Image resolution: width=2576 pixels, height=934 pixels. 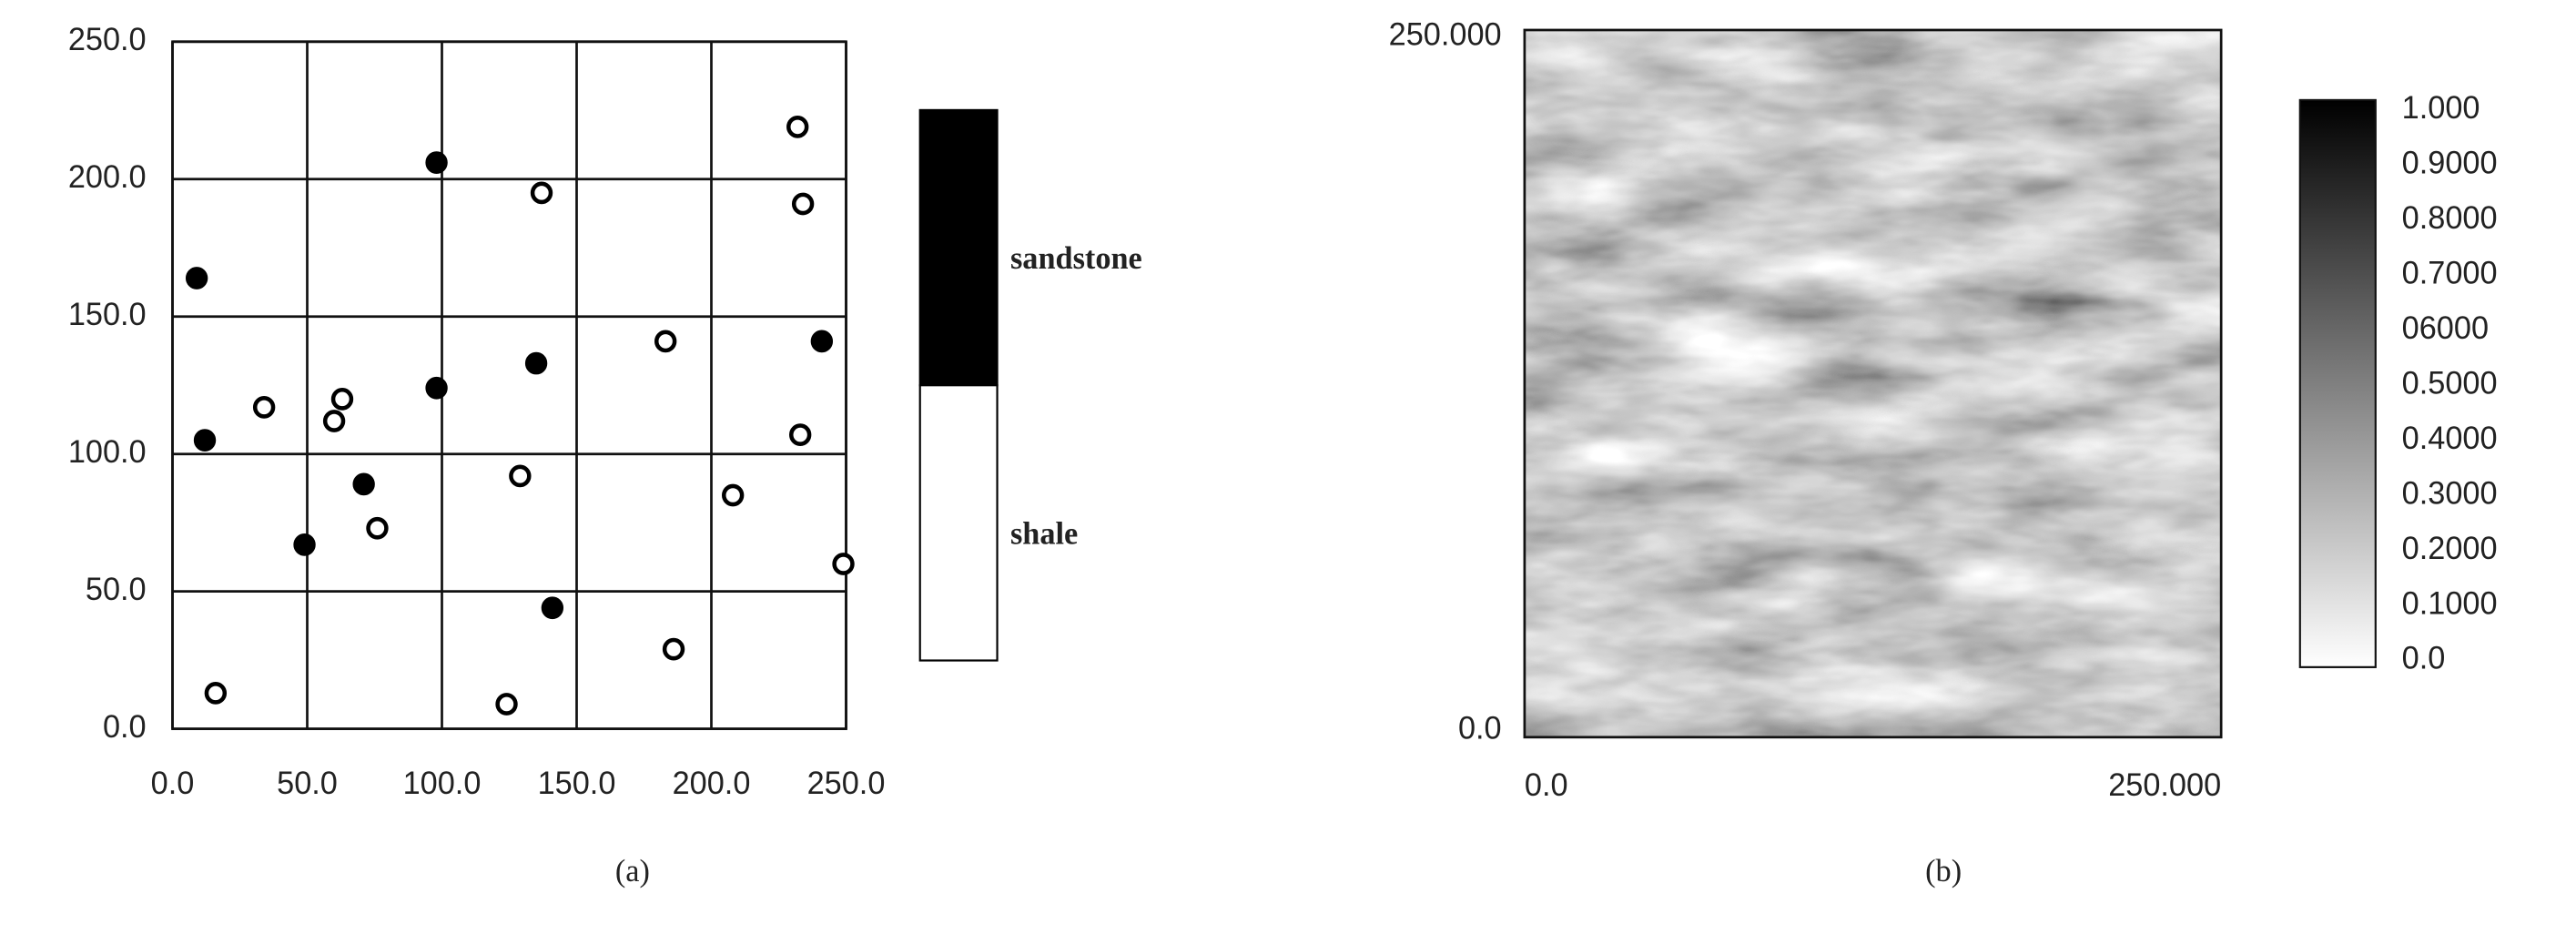 I want to click on x-tick-label: 150.0, so click(x=577, y=783).